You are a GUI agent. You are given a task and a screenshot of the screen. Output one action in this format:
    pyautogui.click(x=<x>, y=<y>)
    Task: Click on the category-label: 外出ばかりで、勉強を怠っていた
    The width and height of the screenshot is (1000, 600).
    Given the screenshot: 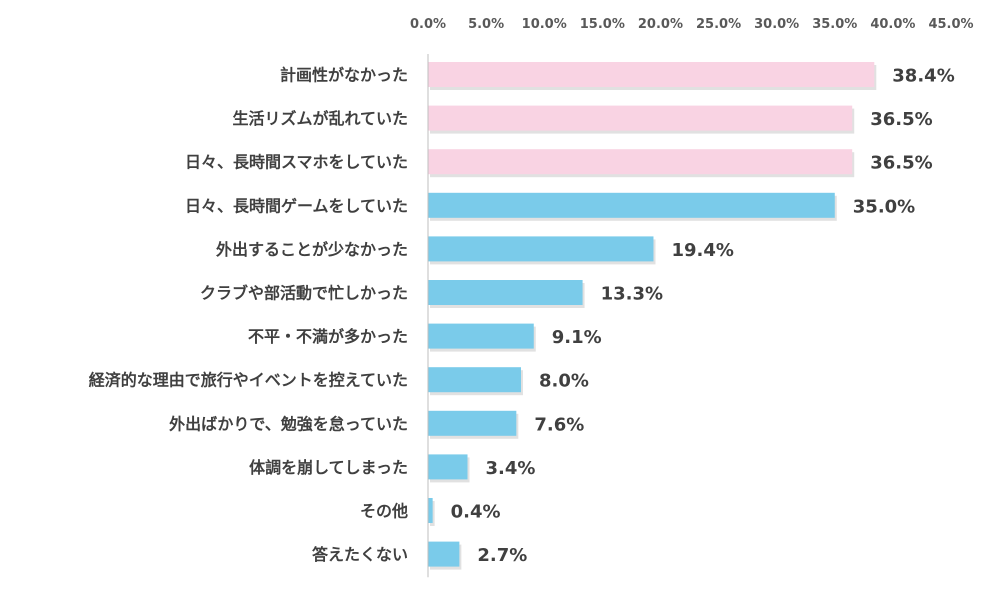 What is the action you would take?
    pyautogui.click(x=288, y=423)
    